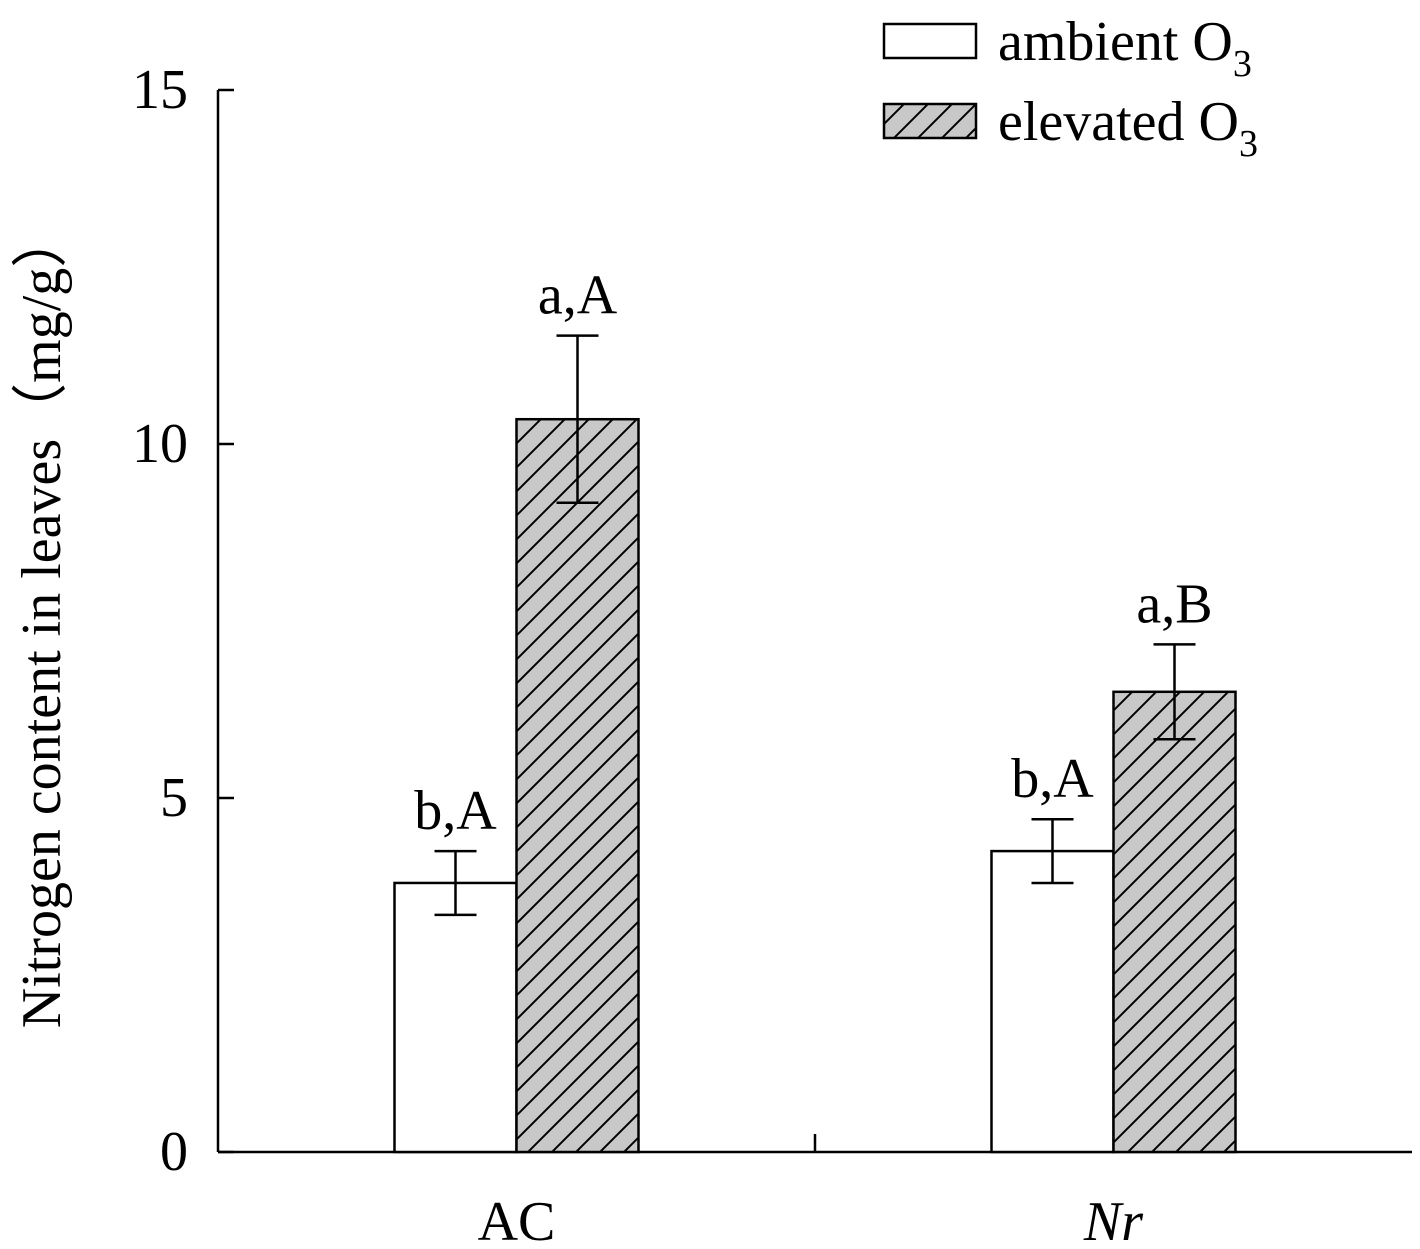 The image size is (1420, 1249). Describe the element at coordinates (183, 621) in the screenshot. I see `y-ticks: 0 5 10 15` at that location.